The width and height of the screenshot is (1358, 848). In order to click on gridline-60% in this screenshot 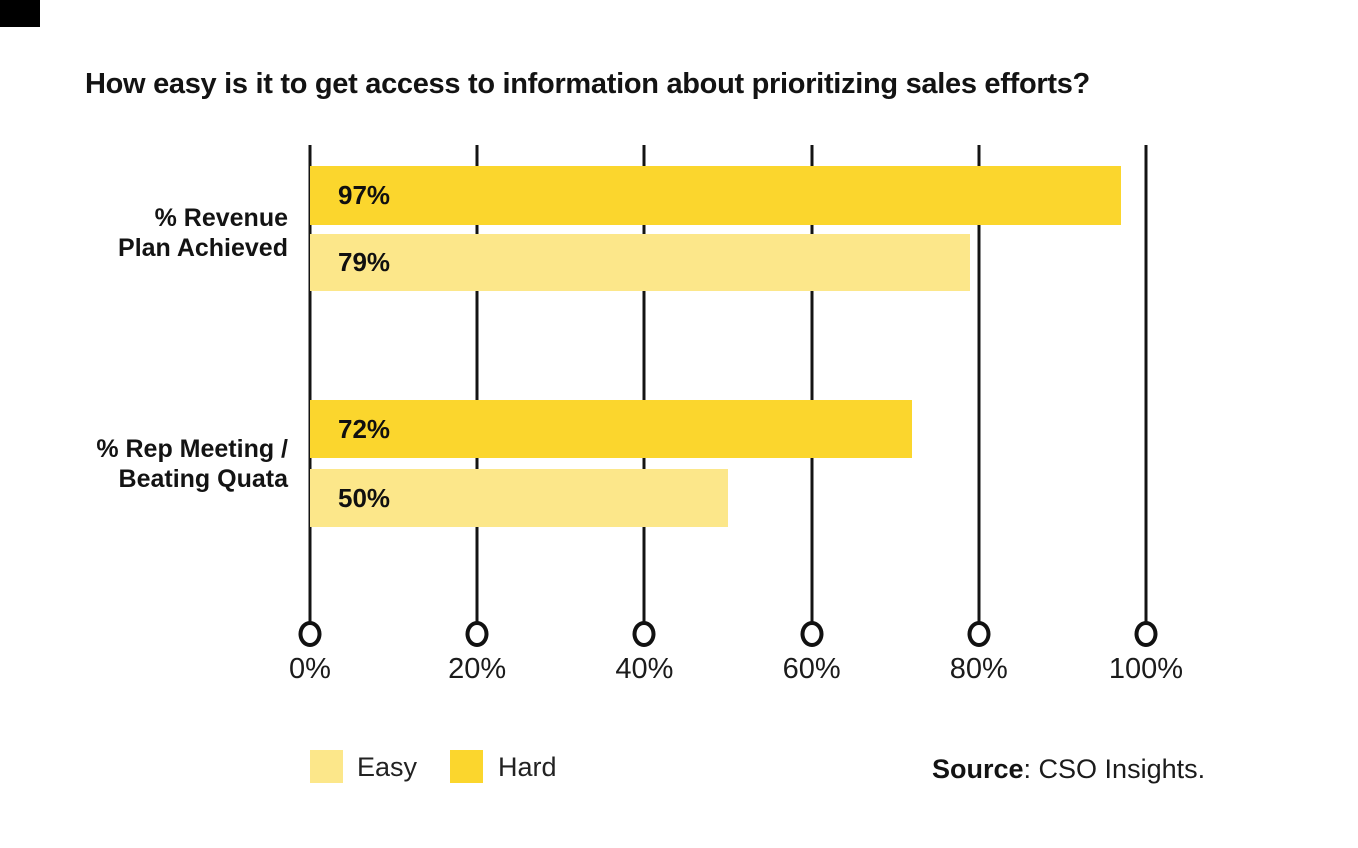, I will do `click(812, 384)`.